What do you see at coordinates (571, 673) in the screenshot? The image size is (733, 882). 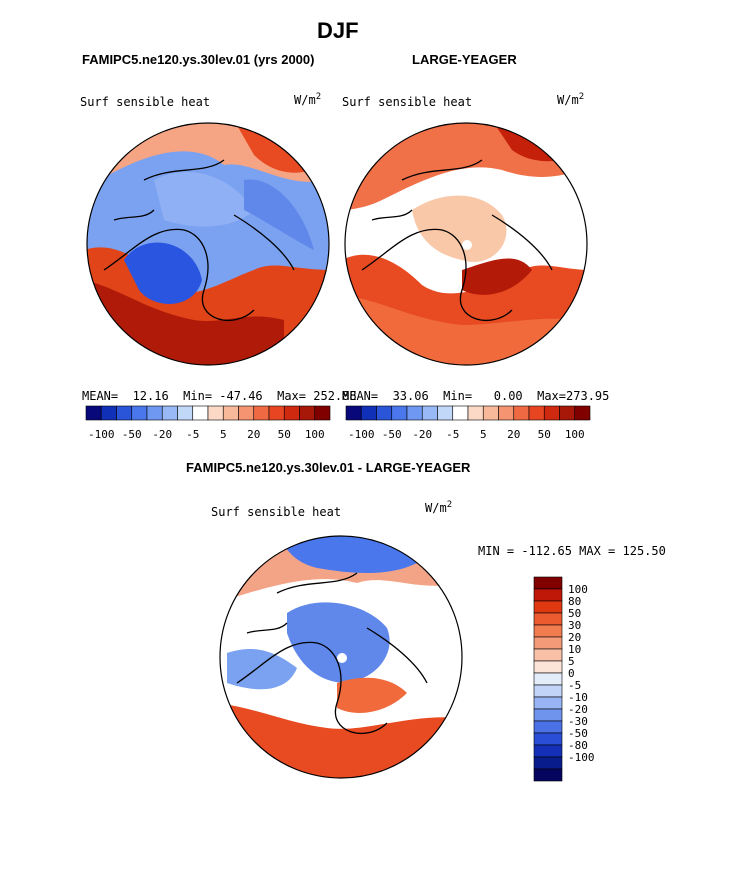 I see `diff-colorbar-tick-label: 0` at bounding box center [571, 673].